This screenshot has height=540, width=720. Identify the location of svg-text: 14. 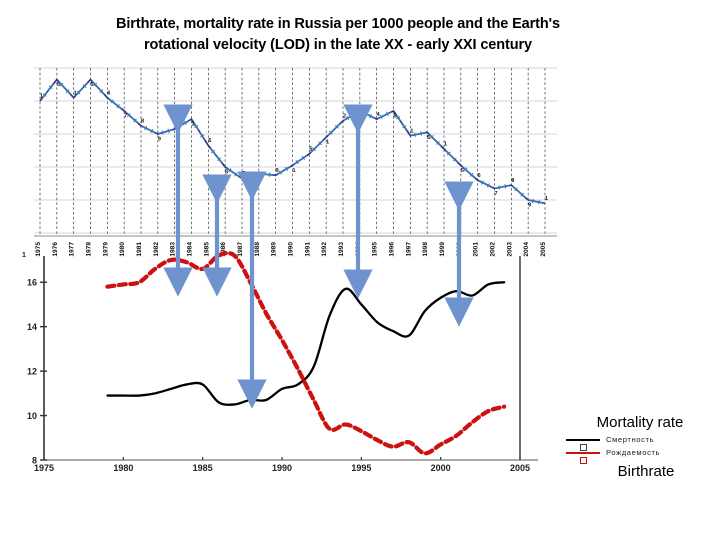
(32, 327).